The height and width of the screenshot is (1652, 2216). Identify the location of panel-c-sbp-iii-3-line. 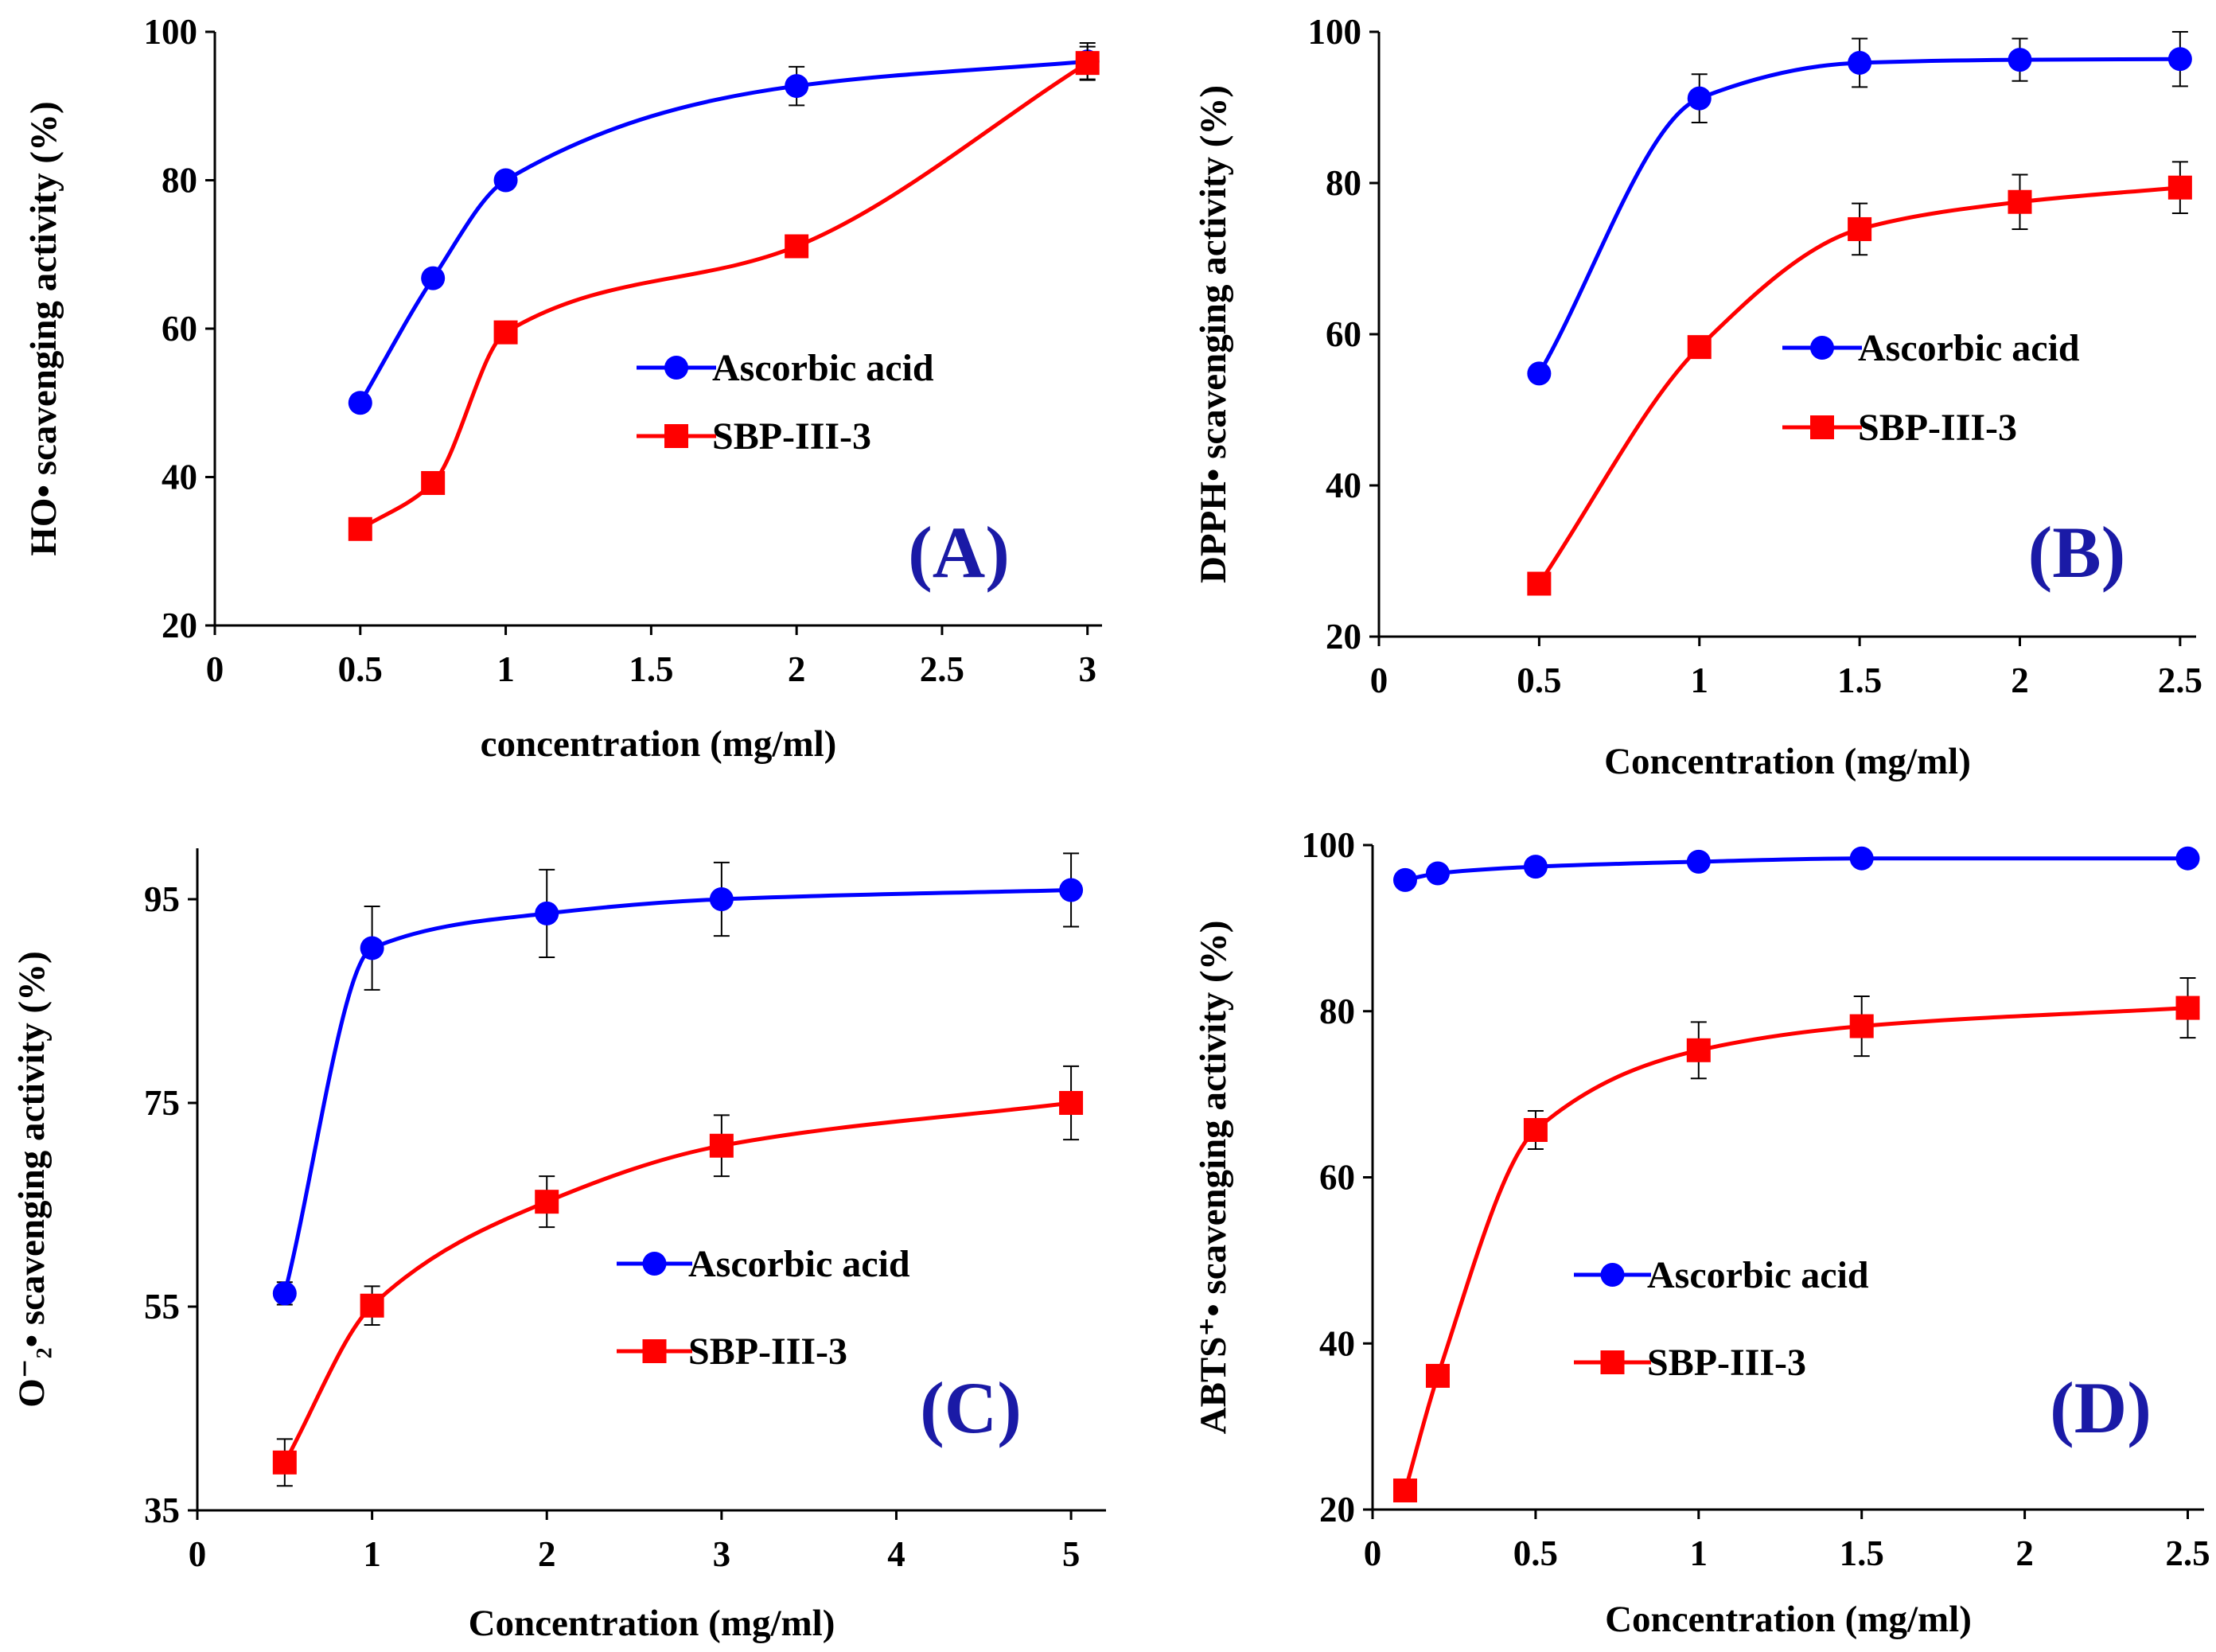
(677, 1282).